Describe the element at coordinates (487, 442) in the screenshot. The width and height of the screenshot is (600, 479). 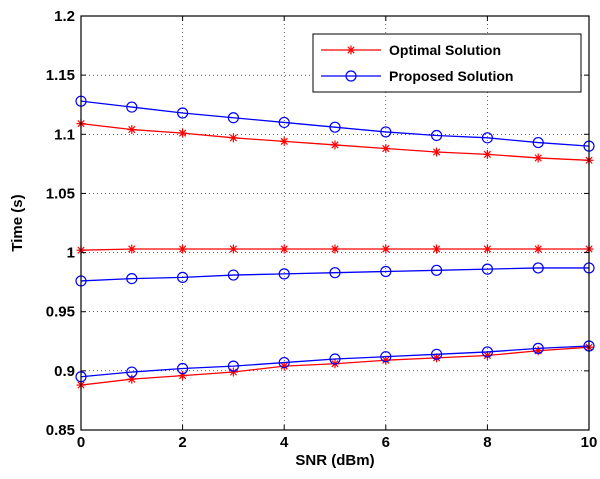
I see `x-tick-label: 8` at that location.